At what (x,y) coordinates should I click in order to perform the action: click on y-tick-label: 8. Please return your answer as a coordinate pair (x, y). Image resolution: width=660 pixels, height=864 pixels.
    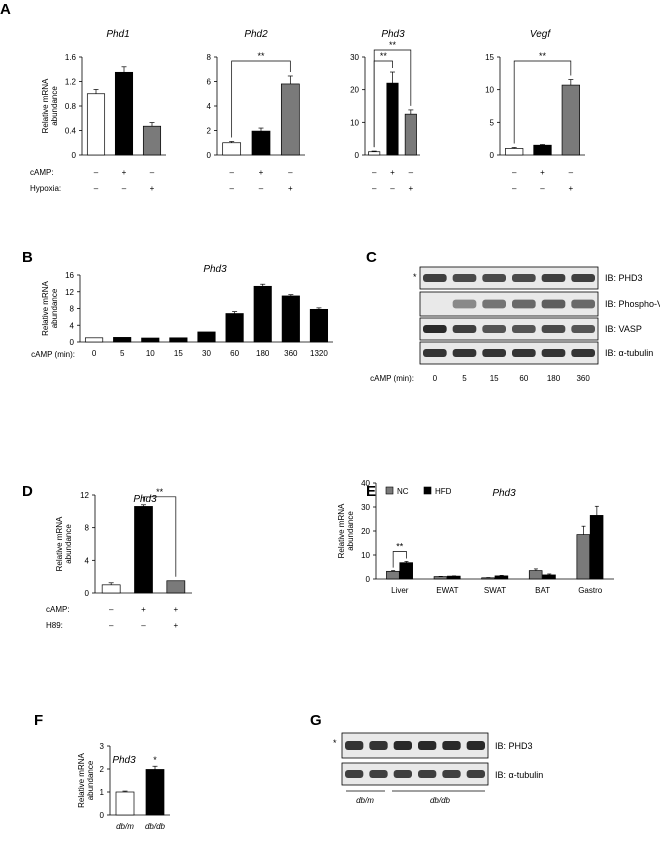
    Looking at the image, I should click on (209, 57).